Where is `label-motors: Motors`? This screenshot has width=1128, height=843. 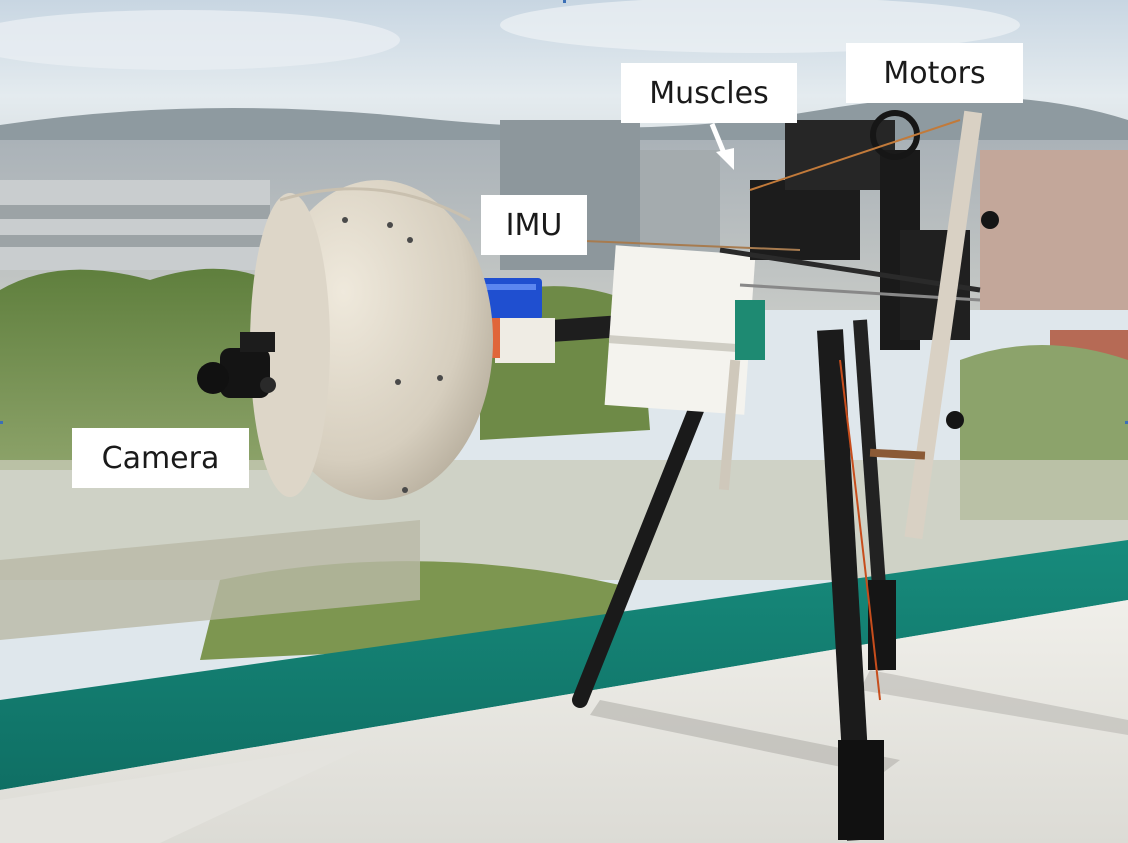
label-motors: Motors is located at coordinates (934, 73).